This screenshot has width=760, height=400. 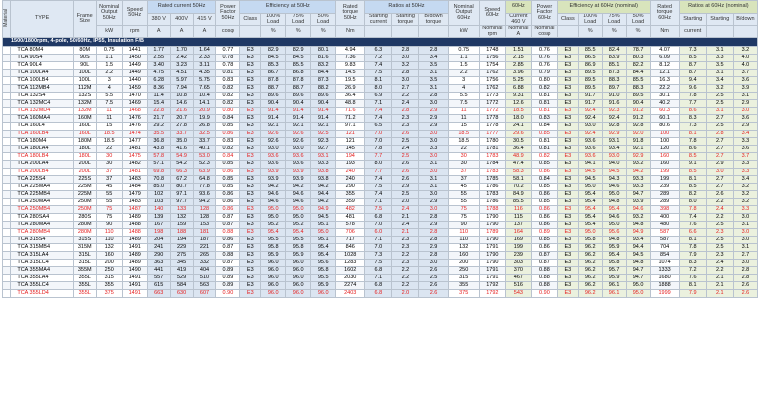 What do you see at coordinates (378, 58) in the screenshot?
I see `data-cell: 7.2` at bounding box center [378, 58].